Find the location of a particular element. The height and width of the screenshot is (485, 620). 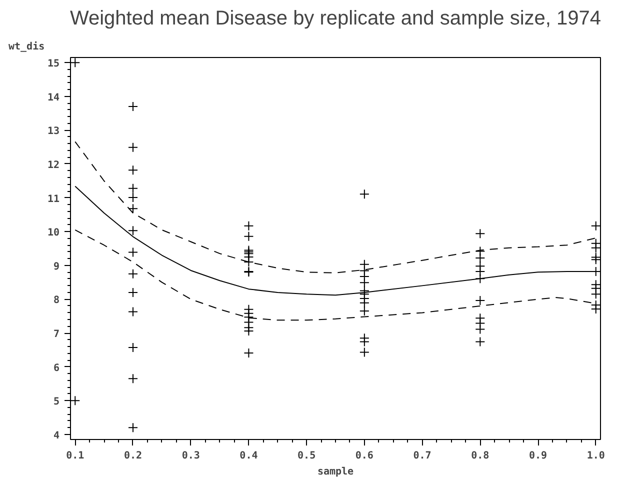

x-axis-title: sample is located at coordinates (335, 472).